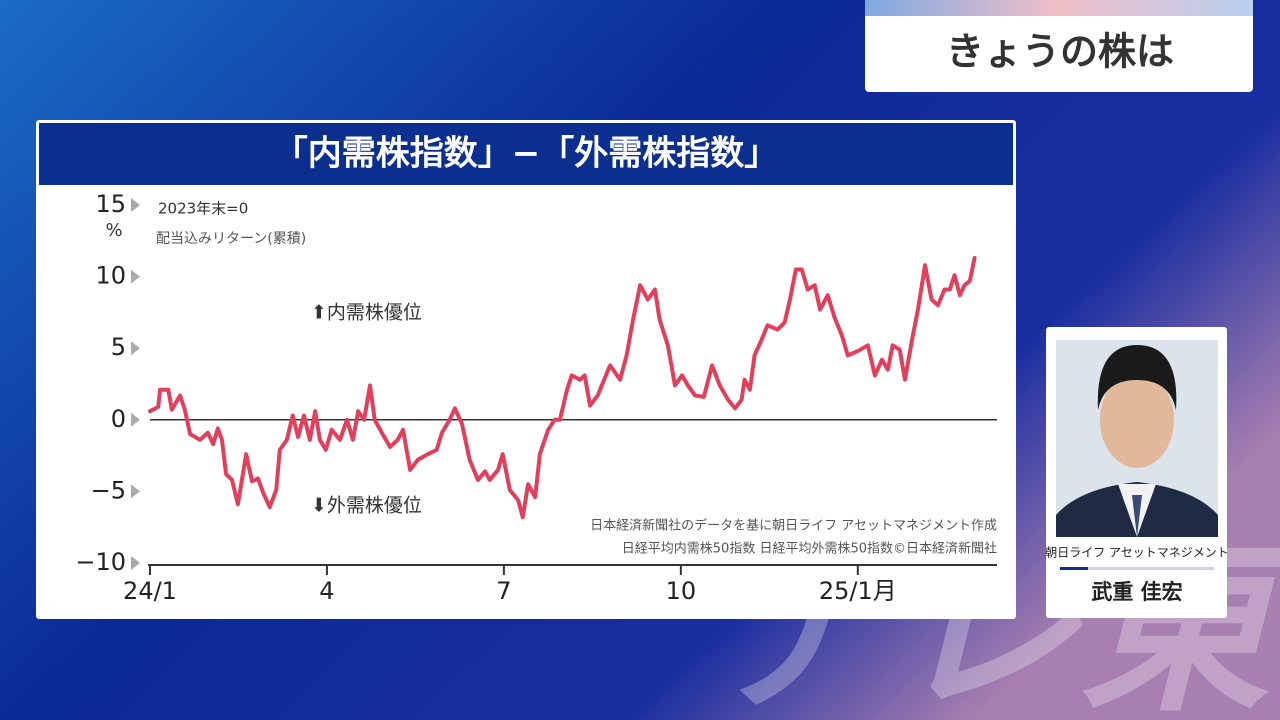 Image resolution: width=1280 pixels, height=720 pixels. I want to click on annotation: ⬆内需株優位, so click(366, 313).